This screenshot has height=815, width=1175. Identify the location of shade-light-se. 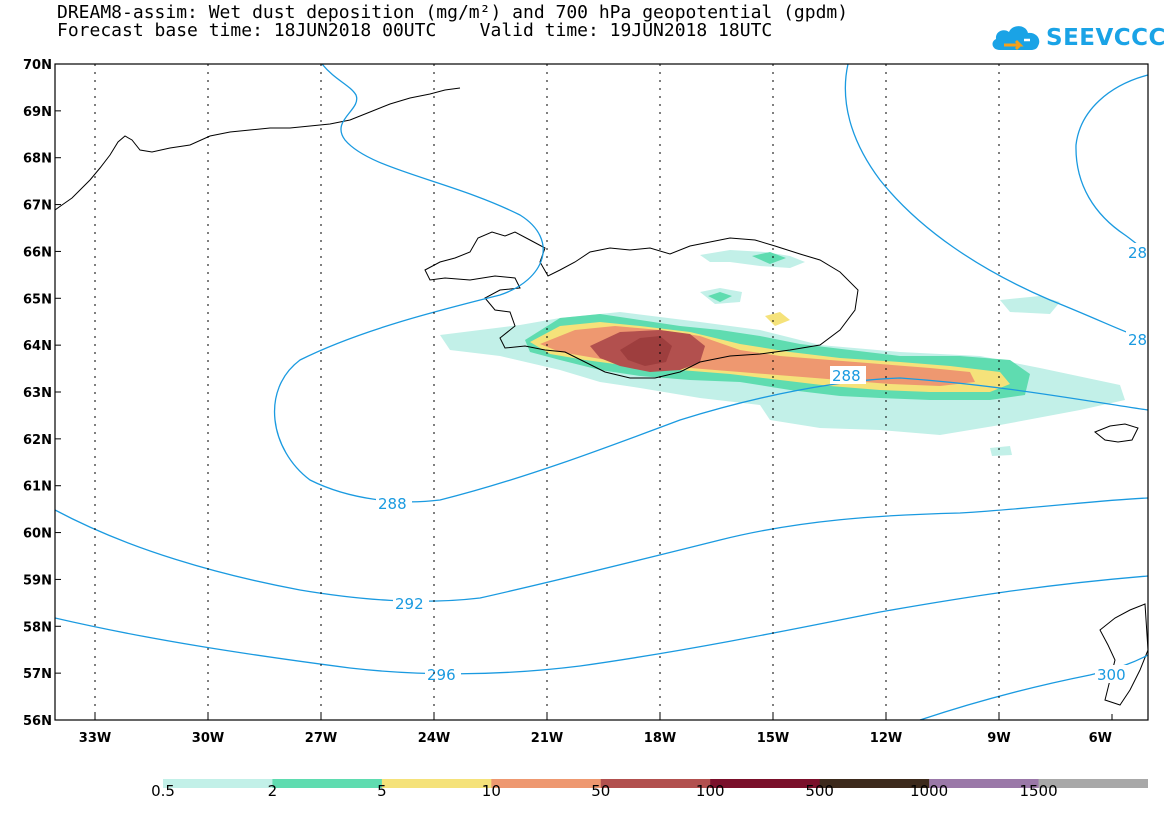
(1001, 451).